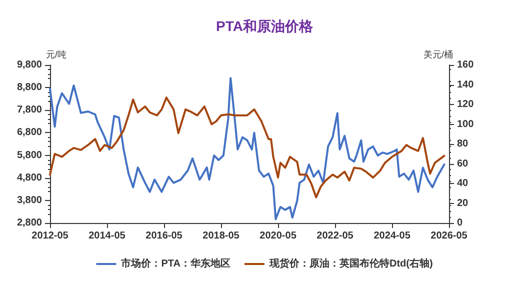 The width and height of the screenshot is (529, 290). Describe the element at coordinates (29, 155) in the screenshot. I see `y-tick-label: 5,800` at that location.